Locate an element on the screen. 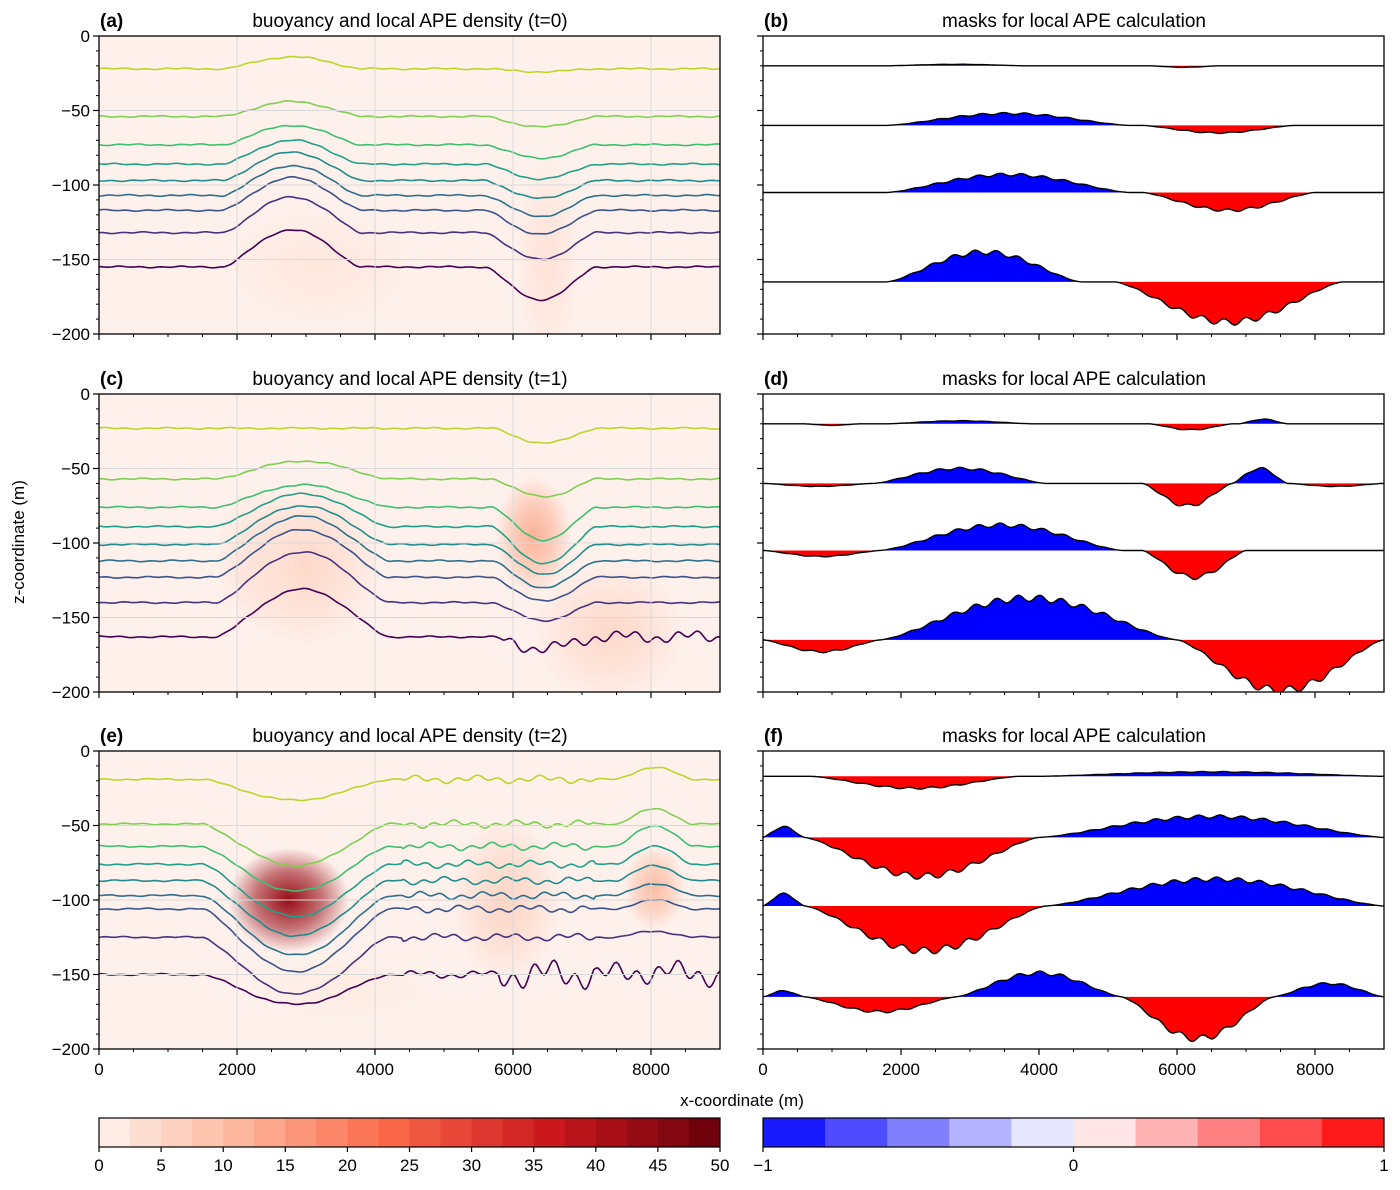 The width and height of the screenshot is (1400, 1190). y-axis-label: z-coordinate (m) is located at coordinates (18, 542).